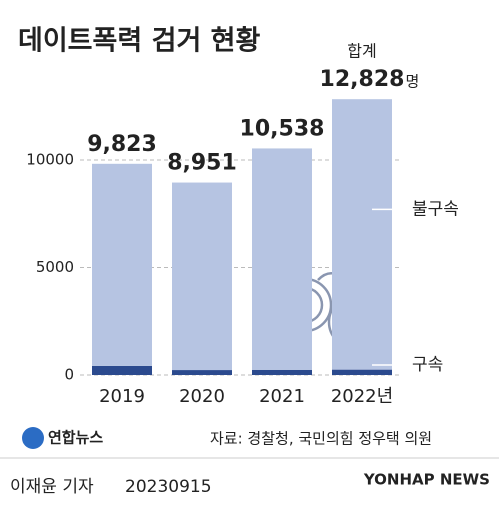  Describe the element at coordinates (122, 396) in the screenshot. I see `x-tick-label: 2019` at that location.